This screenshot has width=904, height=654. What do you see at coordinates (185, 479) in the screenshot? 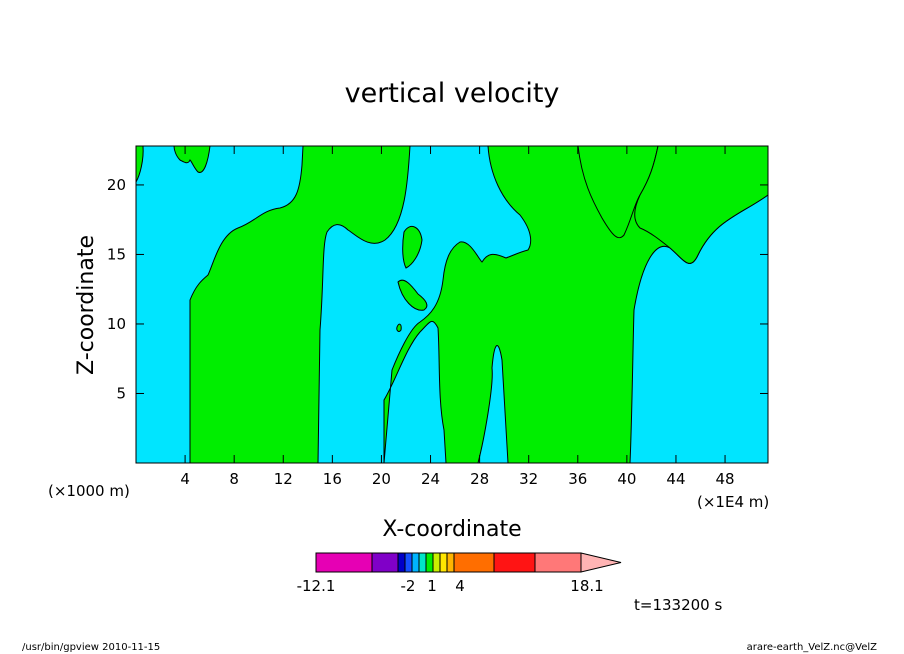
I see `x-tick-label: 4` at bounding box center [185, 479].